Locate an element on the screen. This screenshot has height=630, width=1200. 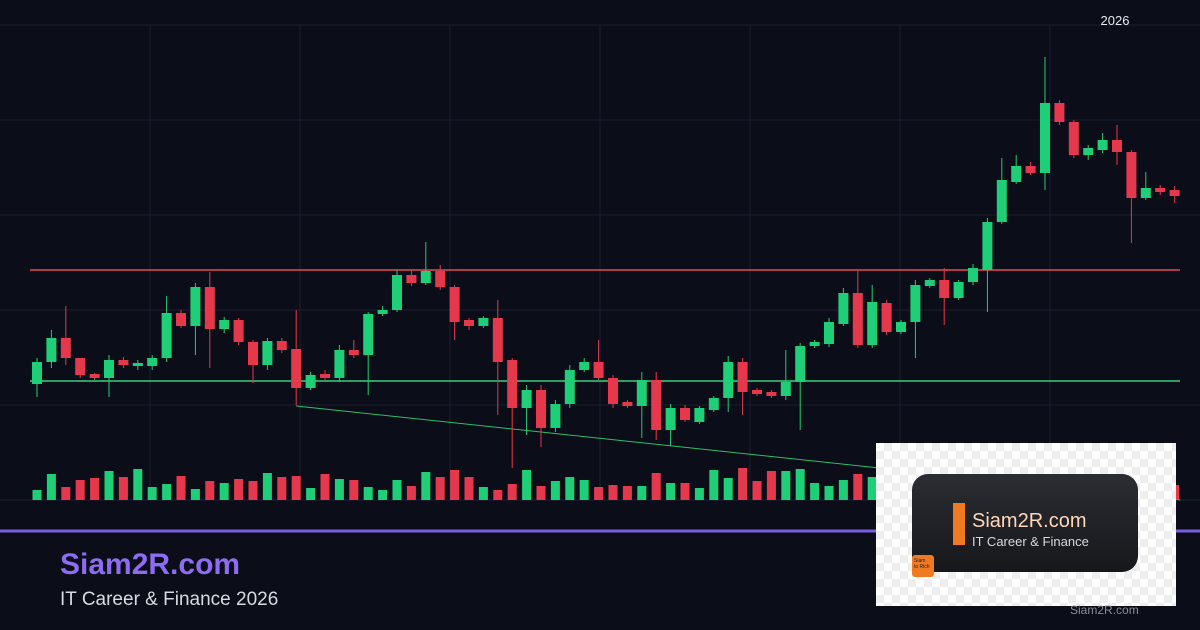
icon-text: to Rich is located at coordinates (922, 567).